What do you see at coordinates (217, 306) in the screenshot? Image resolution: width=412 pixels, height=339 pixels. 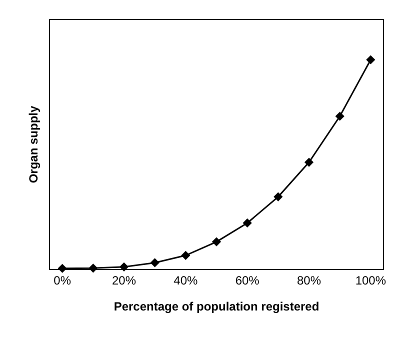 I see `x-axis-title: Percentage of population registered` at bounding box center [217, 306].